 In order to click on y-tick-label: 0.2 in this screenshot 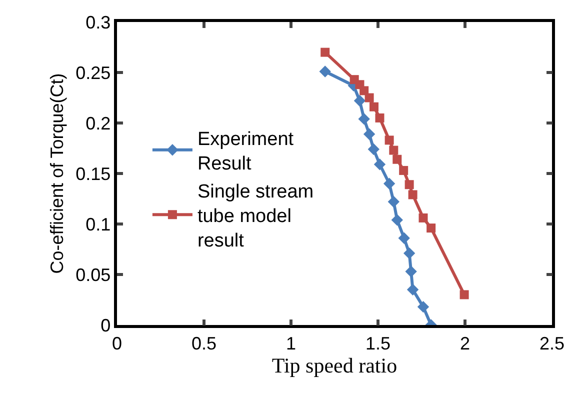, I will do `click(98, 123)`.